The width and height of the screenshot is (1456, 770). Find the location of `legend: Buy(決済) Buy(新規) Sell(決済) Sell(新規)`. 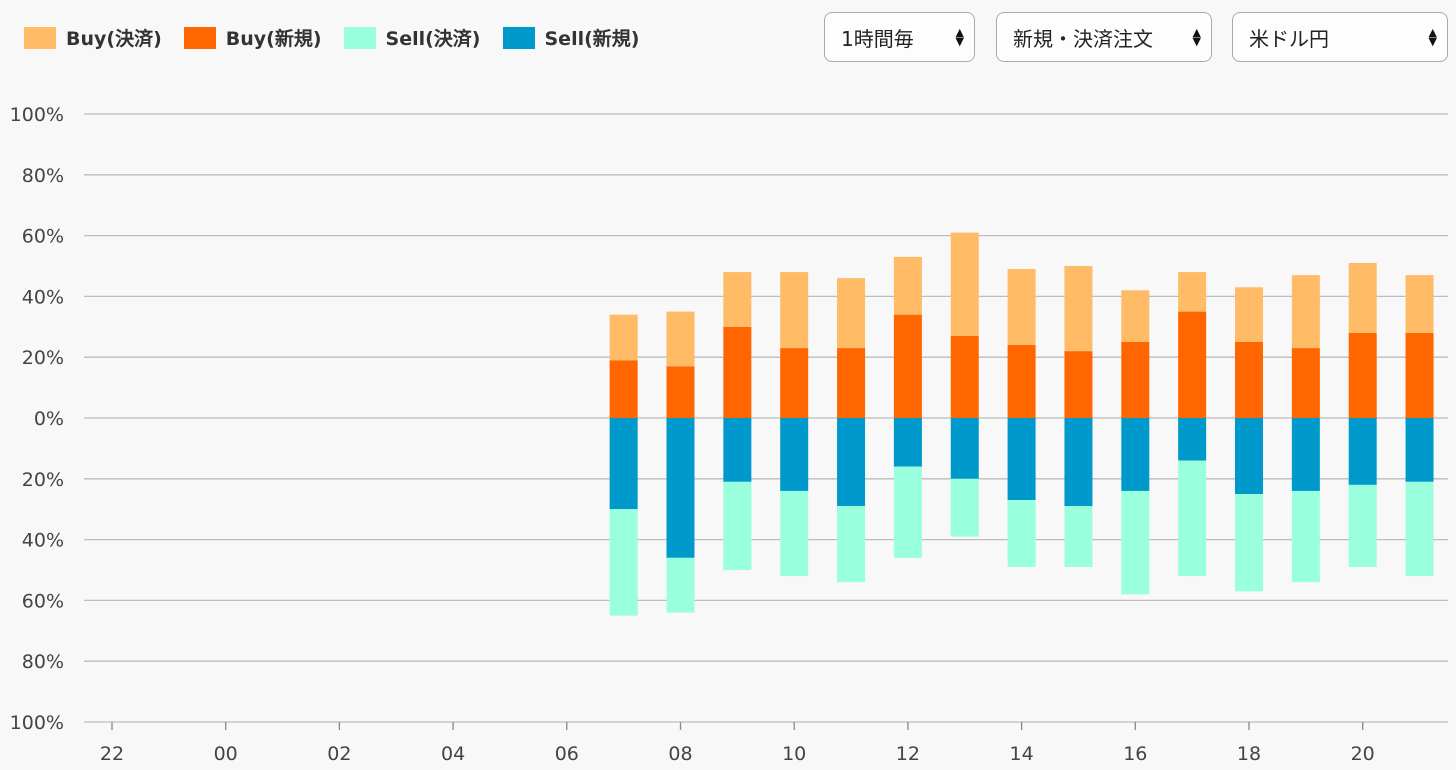

legend: Buy(決済) Buy(新規) Sell(決済) Sell(新規) is located at coordinates (342, 37).